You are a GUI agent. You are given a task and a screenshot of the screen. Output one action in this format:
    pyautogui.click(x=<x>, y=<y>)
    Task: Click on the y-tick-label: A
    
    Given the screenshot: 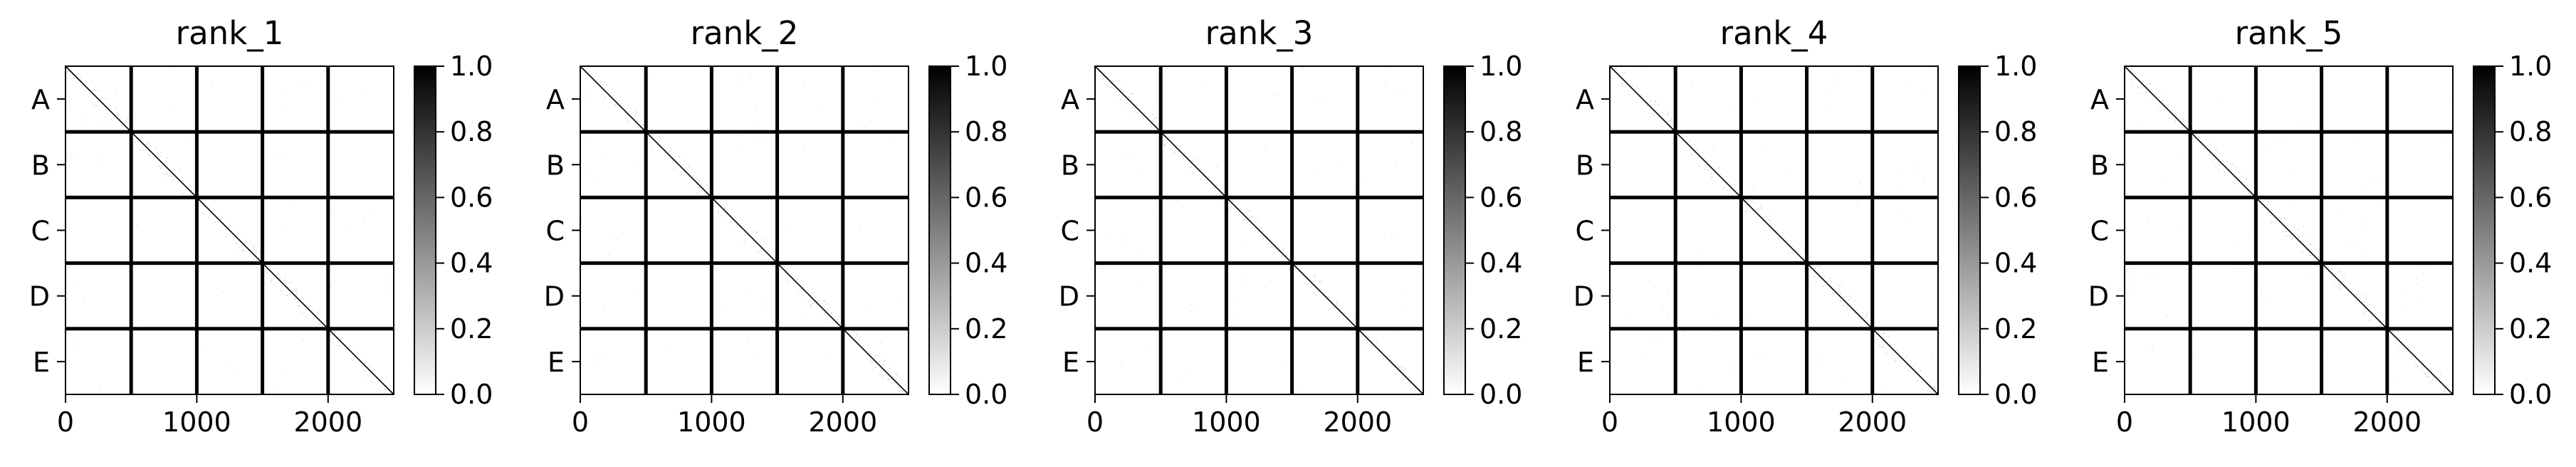 What is the action you would take?
    pyautogui.click(x=1585, y=99)
    